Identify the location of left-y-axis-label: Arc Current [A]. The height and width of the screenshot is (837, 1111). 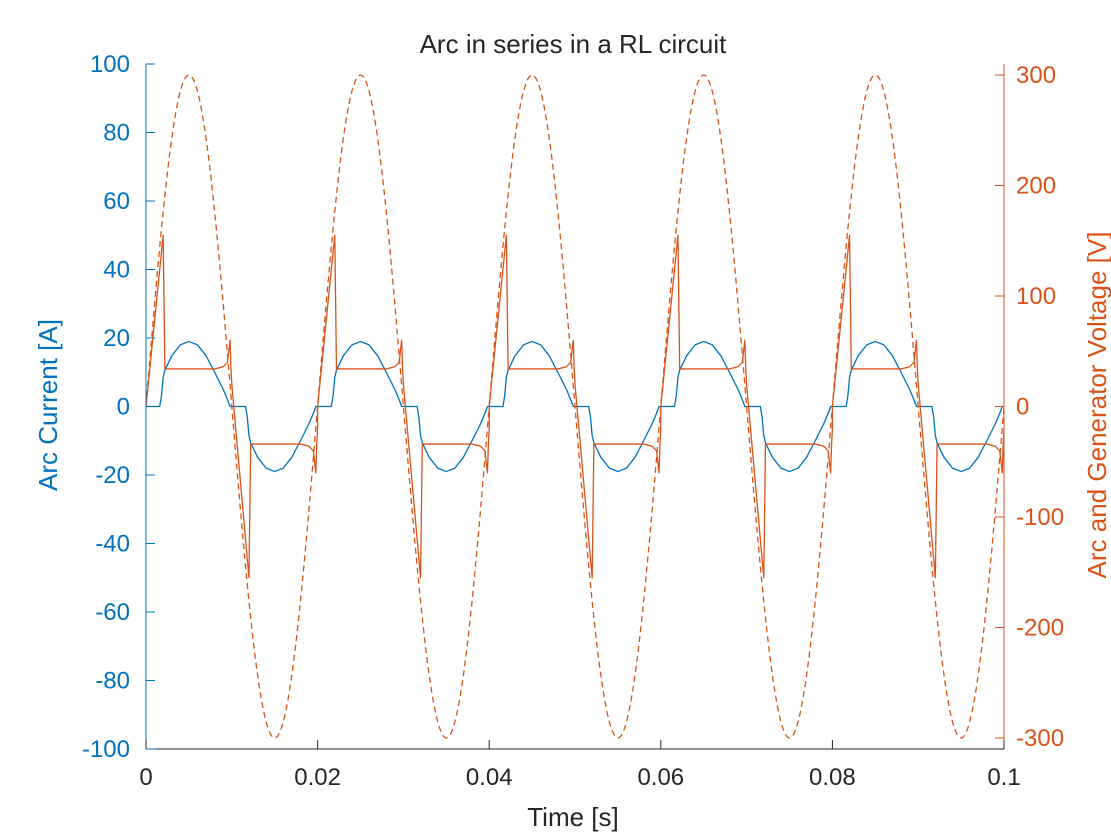
(48, 405).